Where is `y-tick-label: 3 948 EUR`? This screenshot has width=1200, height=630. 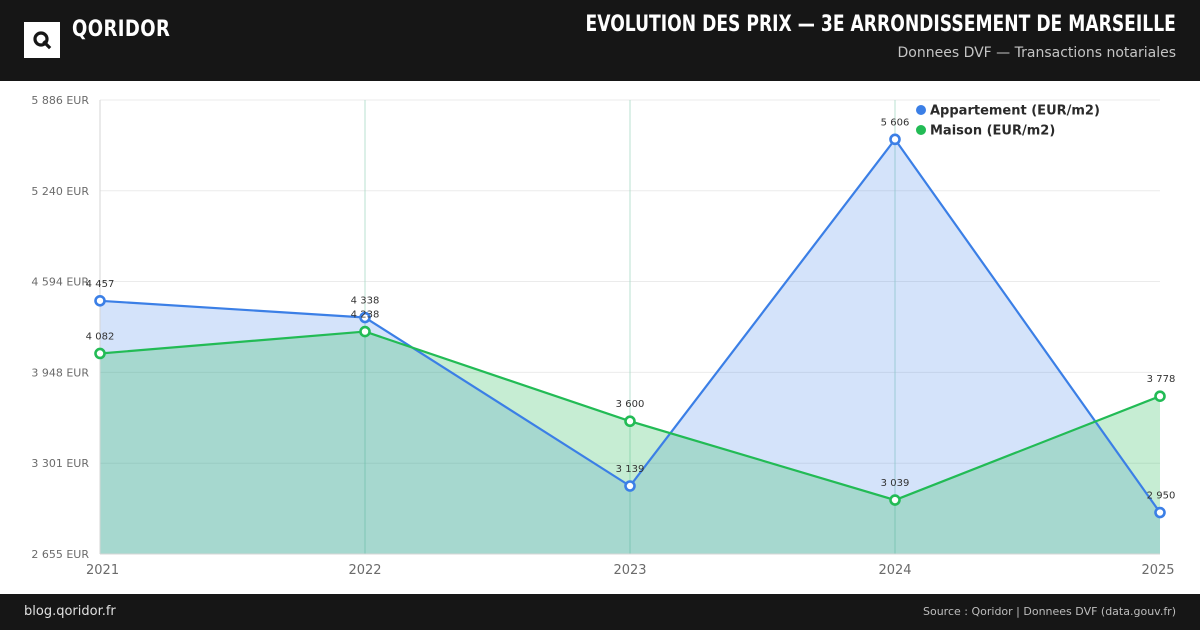 y-tick-label: 3 948 EUR is located at coordinates (60, 372).